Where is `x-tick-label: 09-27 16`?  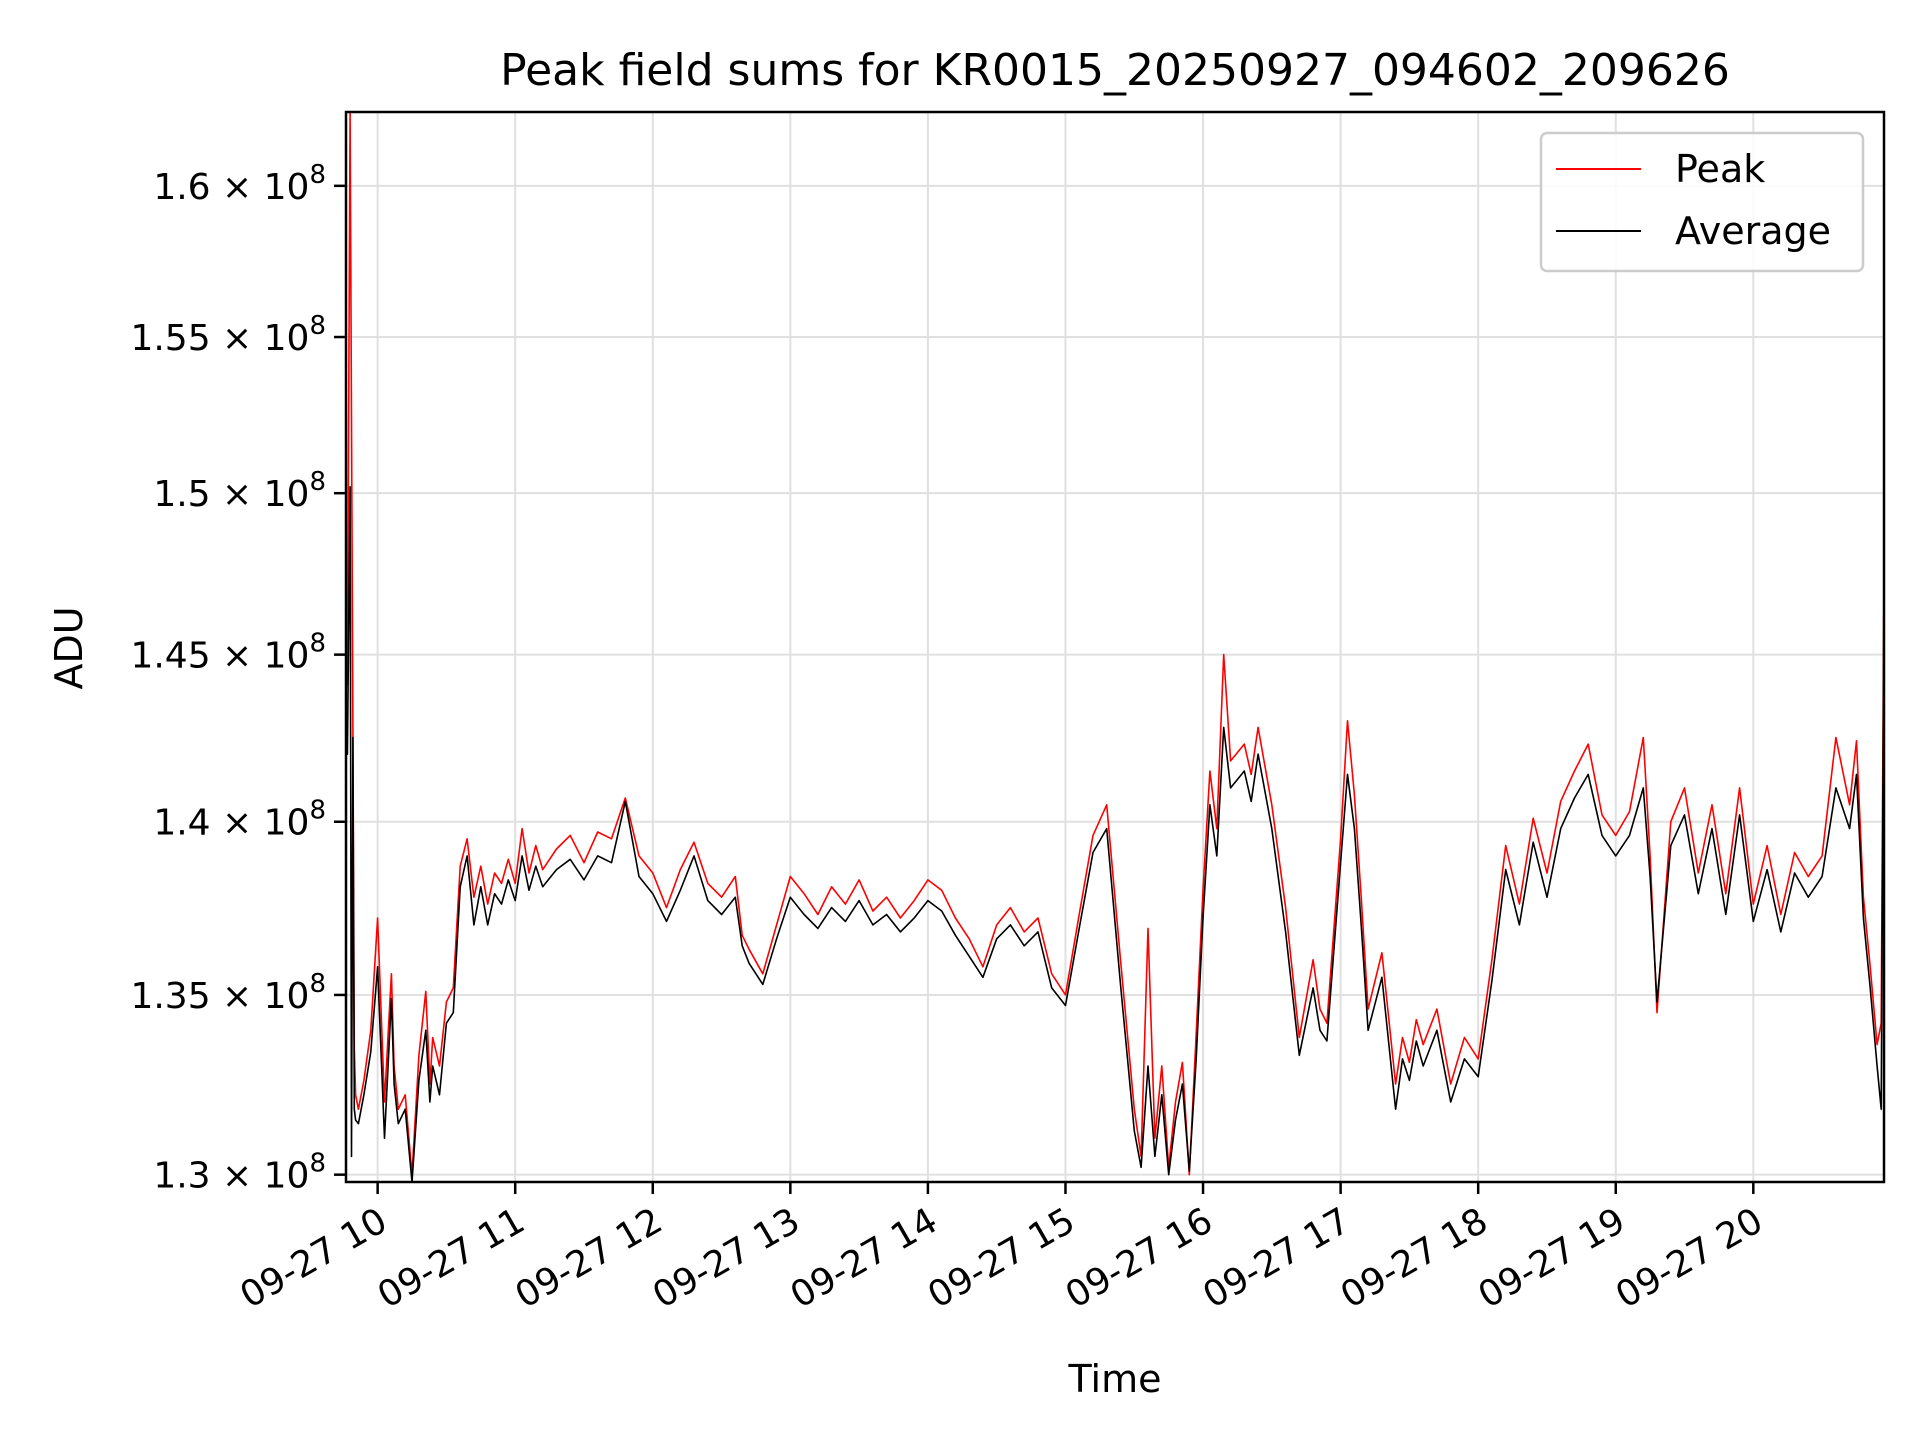
x-tick-label: 09-27 16 is located at coordinates (1139, 1258).